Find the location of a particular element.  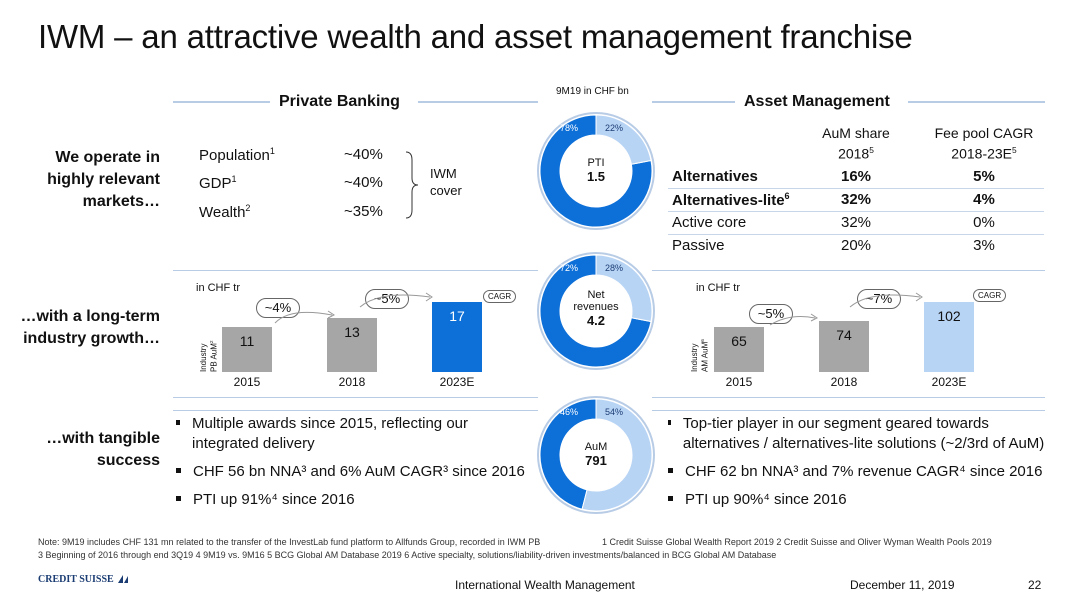

donut-center-label: PTI 1.5 is located at coordinates (596, 171).